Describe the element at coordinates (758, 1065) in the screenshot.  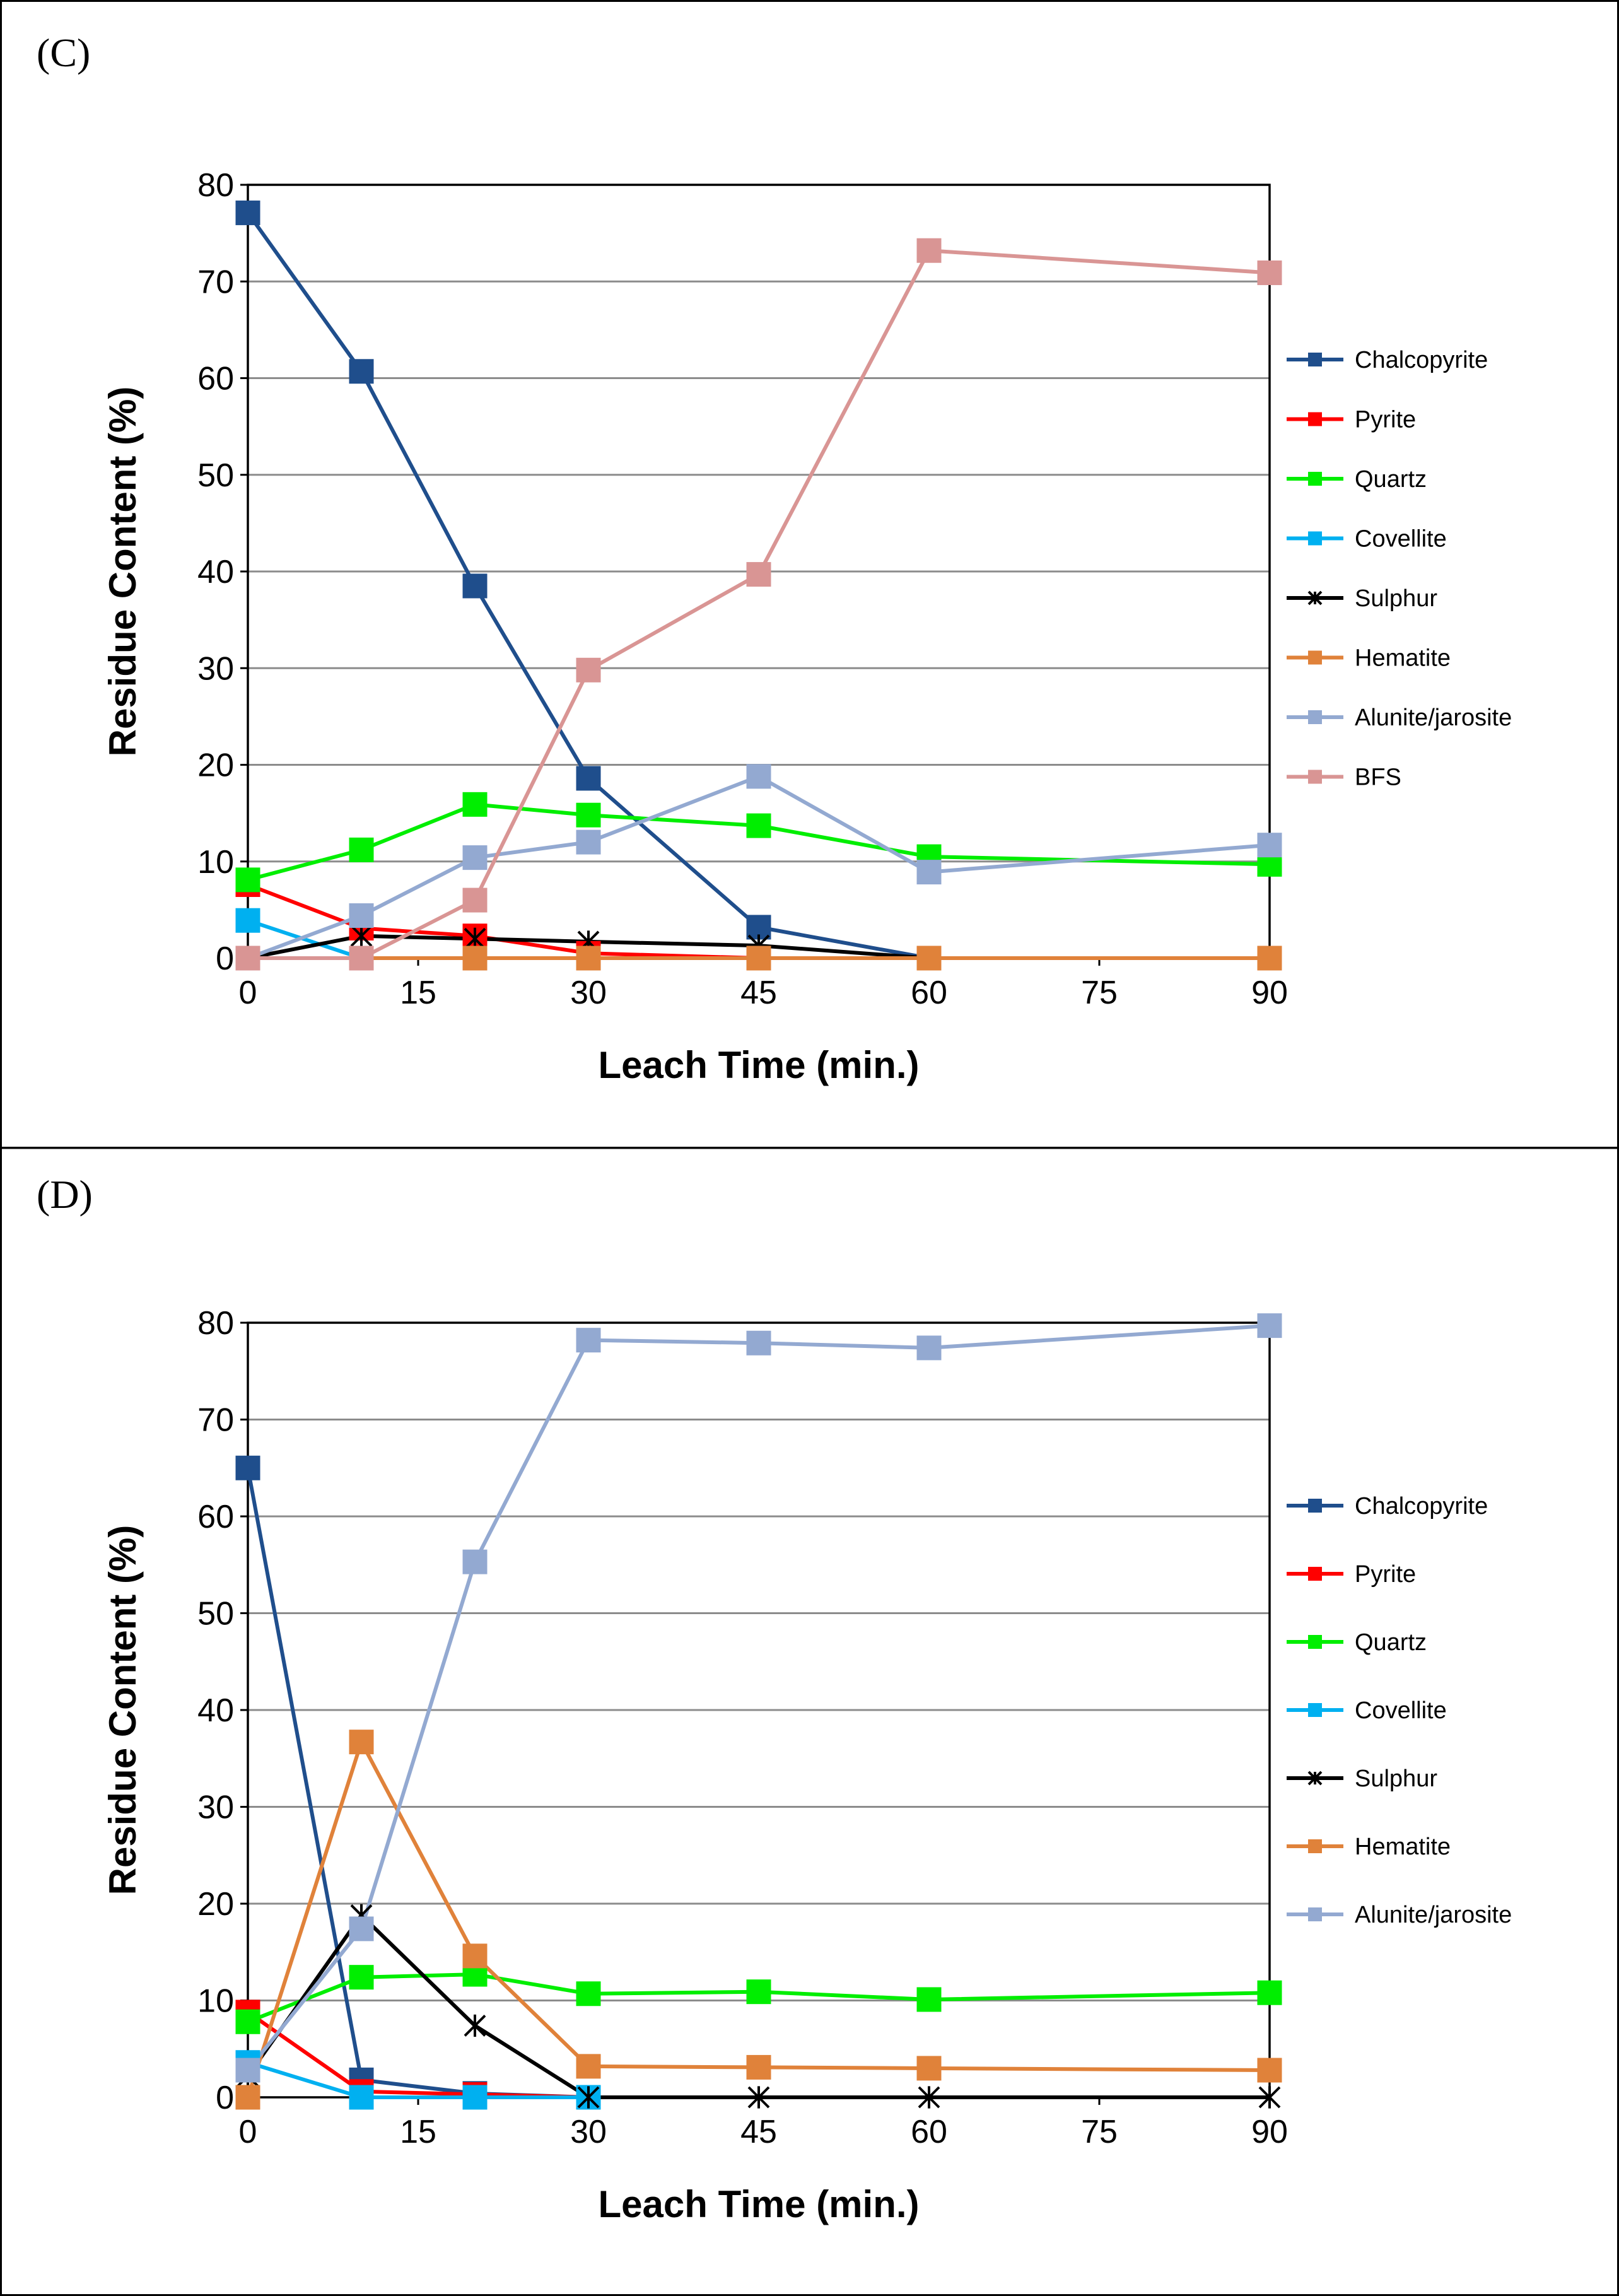
I see `x-axis-title: Leach Time (min.)` at that location.